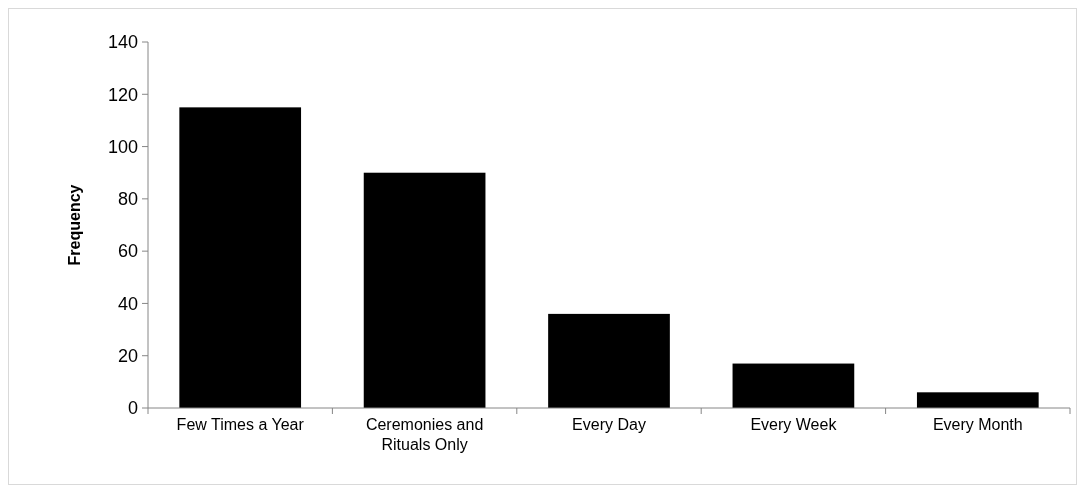 Image resolution: width=1085 pixels, height=493 pixels. I want to click on y-tick-label: 80, so click(127, 199).